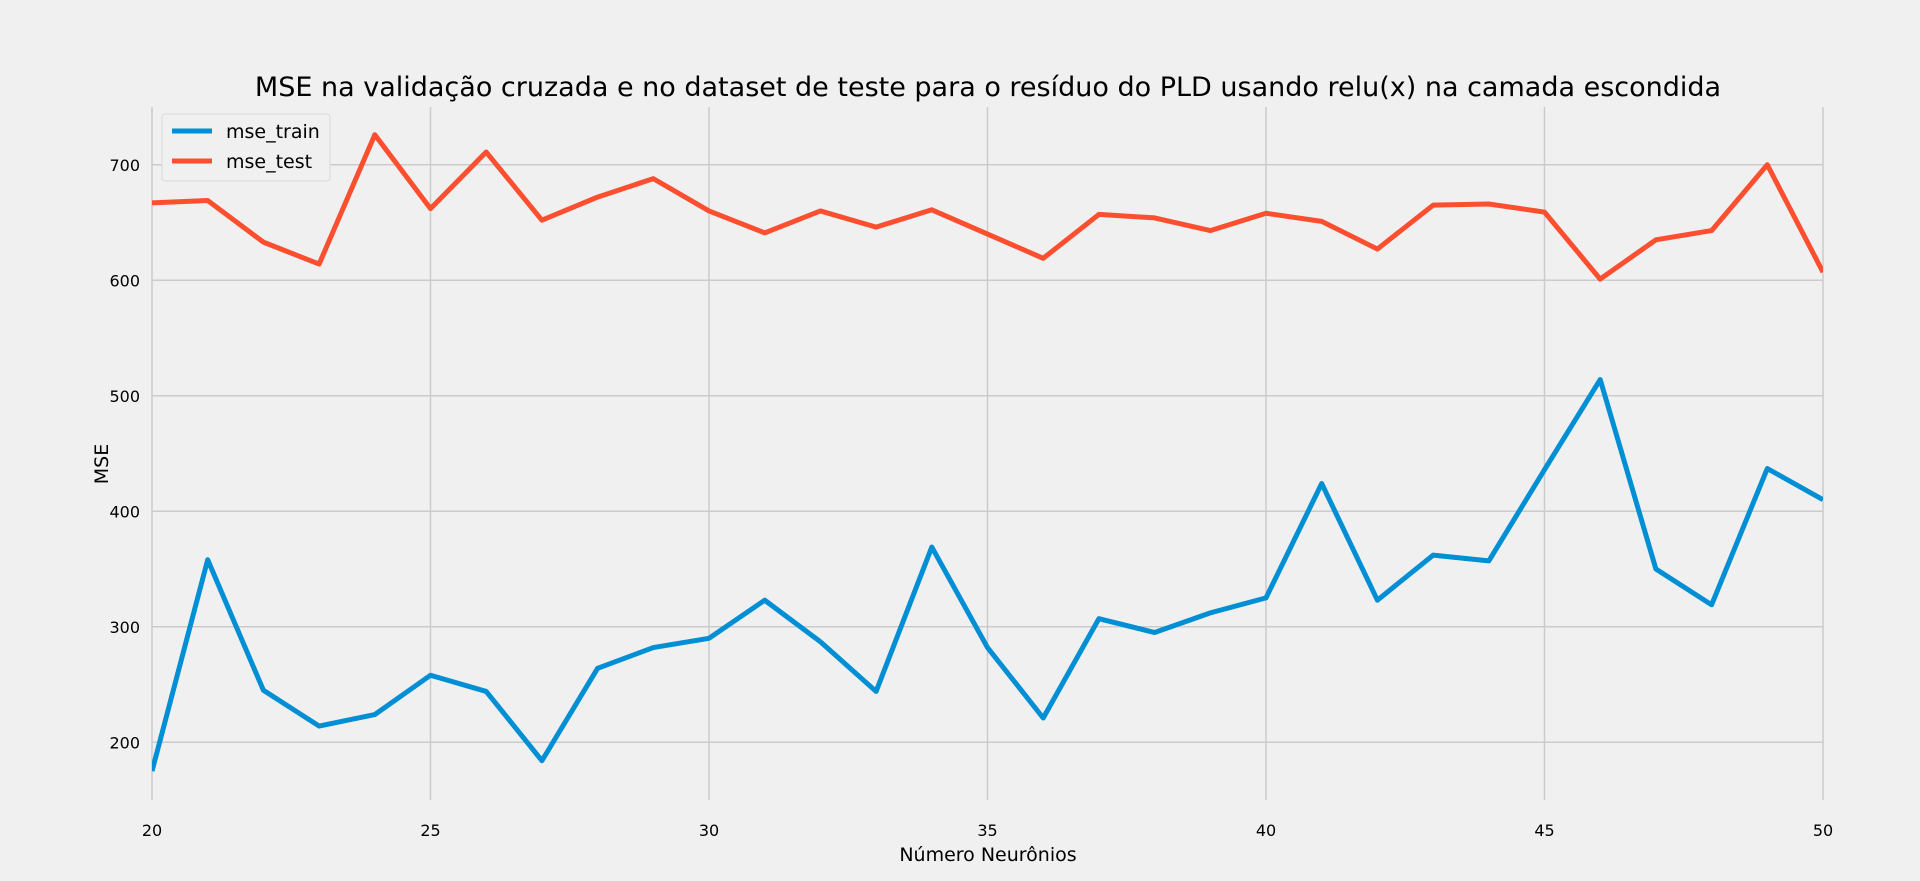 Image resolution: width=1920 pixels, height=881 pixels. Describe the element at coordinates (430, 830) in the screenshot. I see `x-tick-label: 25` at that location.